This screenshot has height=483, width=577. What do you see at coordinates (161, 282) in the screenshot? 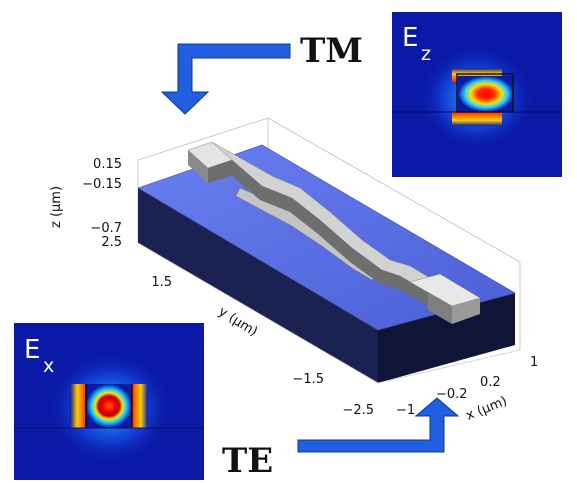
I see `y-tick-1: 1.5` at bounding box center [161, 282].